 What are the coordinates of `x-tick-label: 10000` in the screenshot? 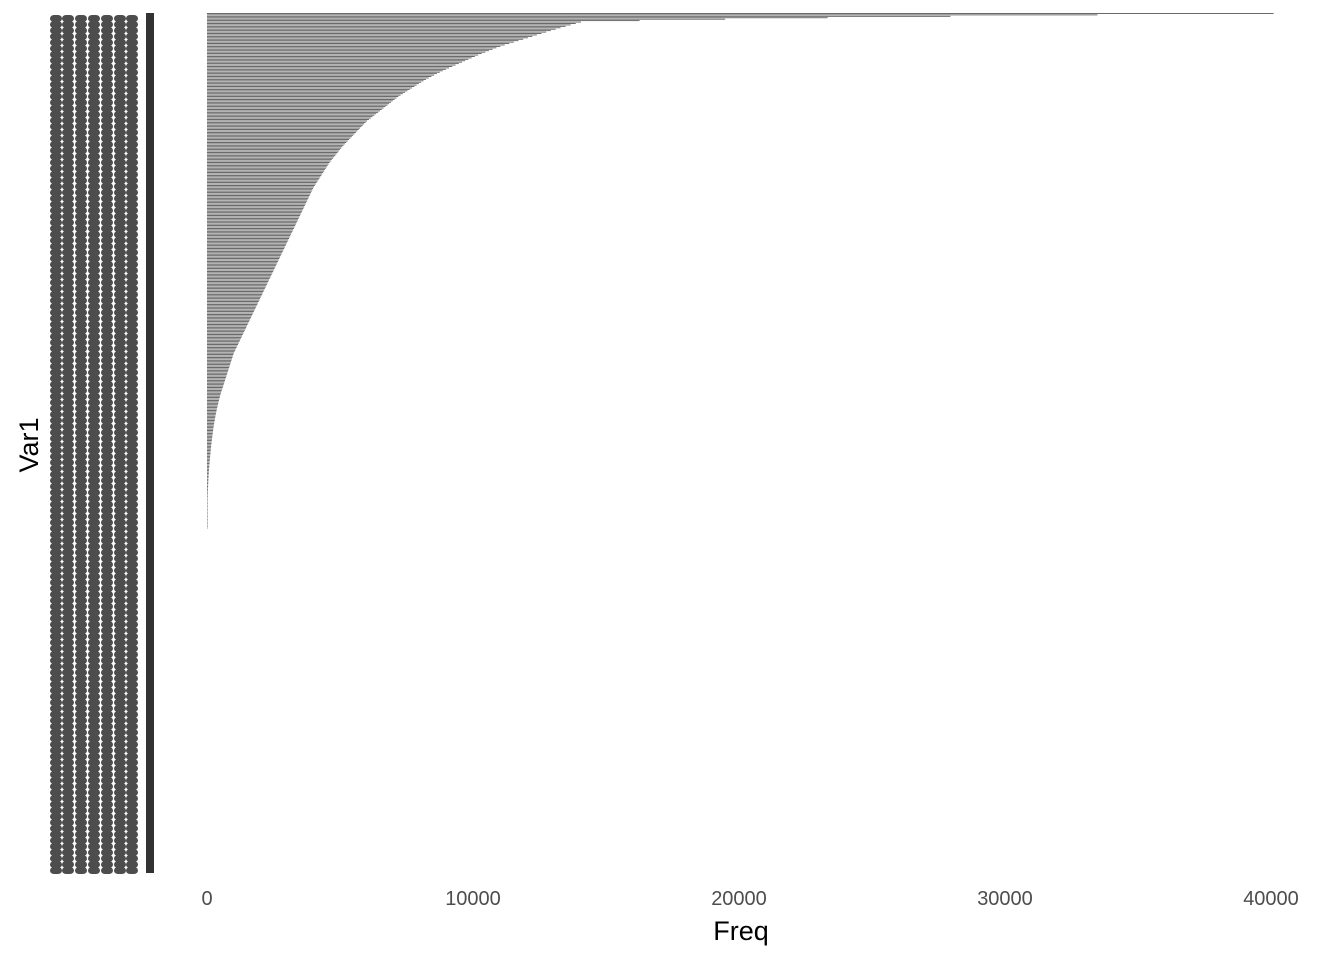 It's located at (473, 899).